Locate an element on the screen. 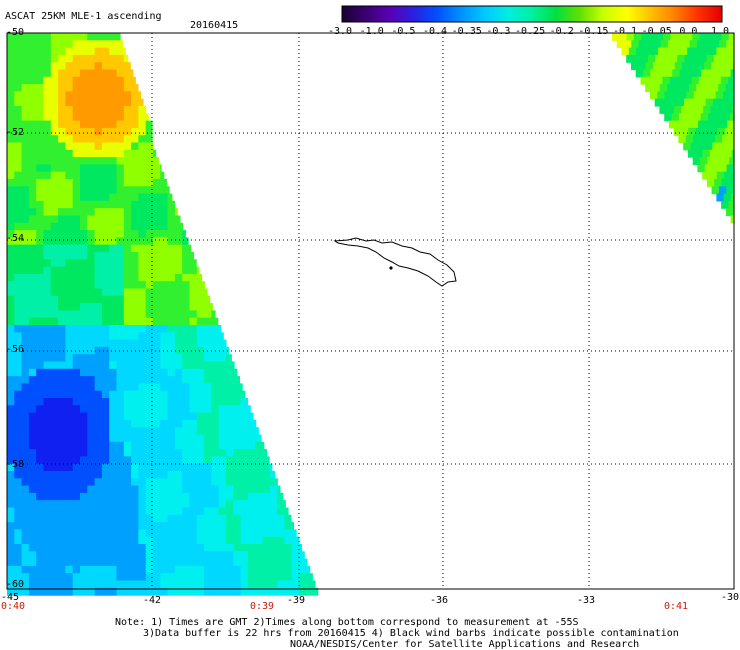 The width and height of the screenshot is (740, 650). colorbar-tick-label: -0.25 is located at coordinates (530, 31).